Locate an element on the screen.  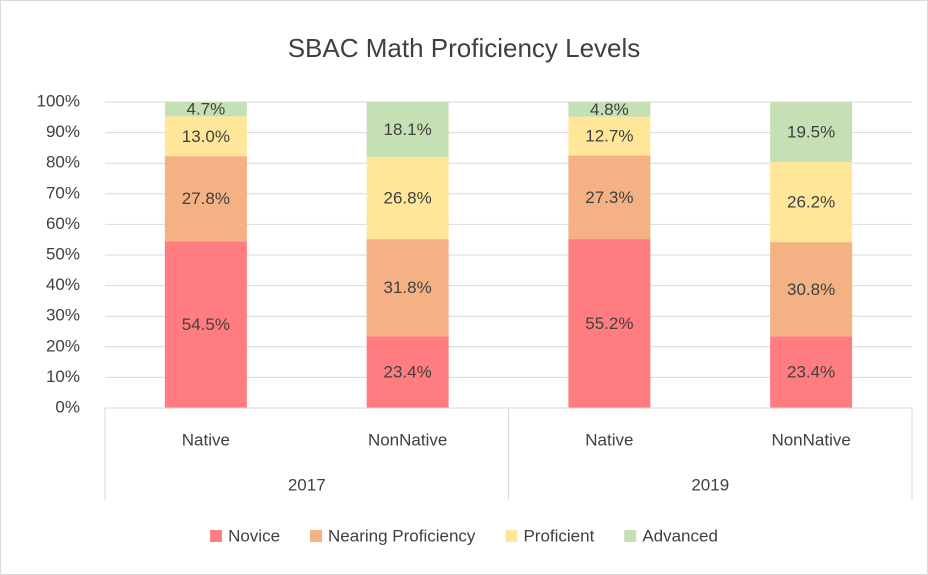
value-label: 55.2% is located at coordinates (609, 323).